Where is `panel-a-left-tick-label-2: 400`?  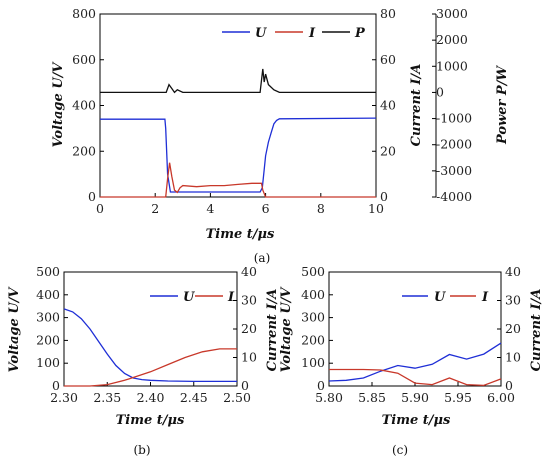
panel-a-left-tick-label-2: 400 is located at coordinates (84, 105).